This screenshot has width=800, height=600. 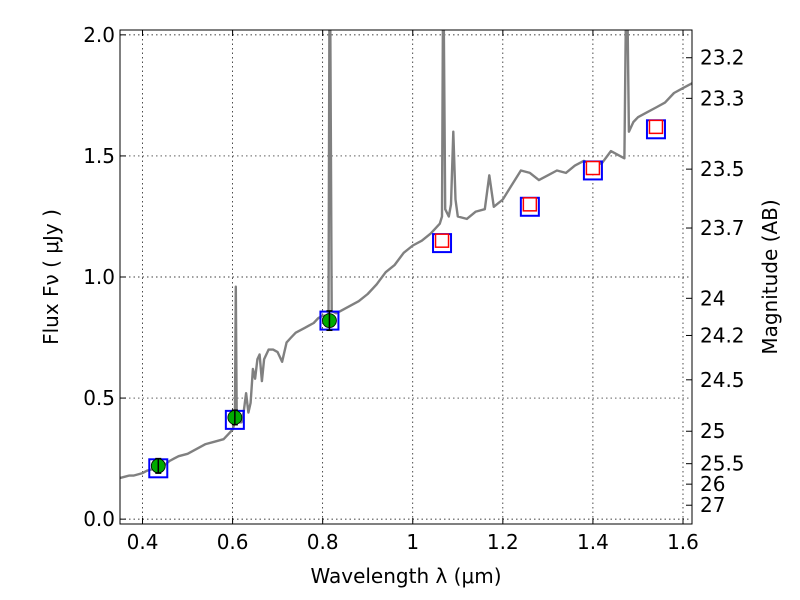 I want to click on y-axis-label: Flux Fν ( μJy ), so click(x=51, y=277).